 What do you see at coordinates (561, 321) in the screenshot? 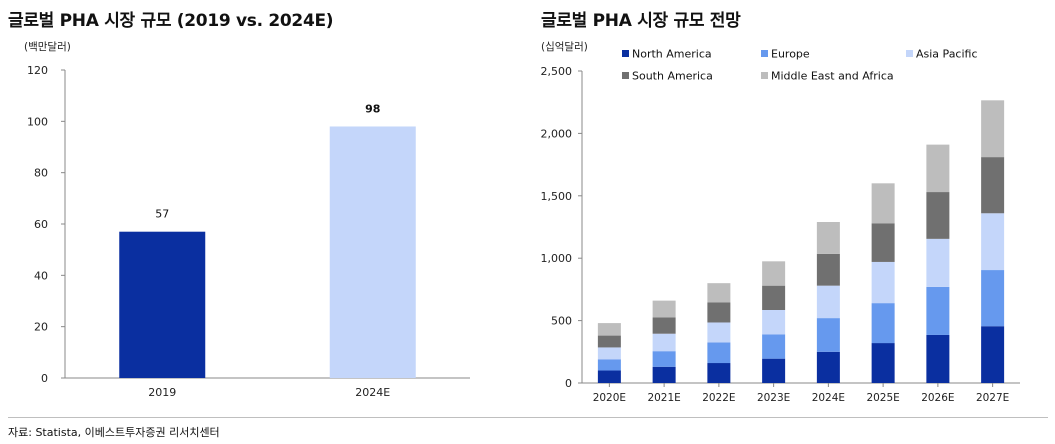
I see `right-y-tick-label: 500` at bounding box center [561, 321].